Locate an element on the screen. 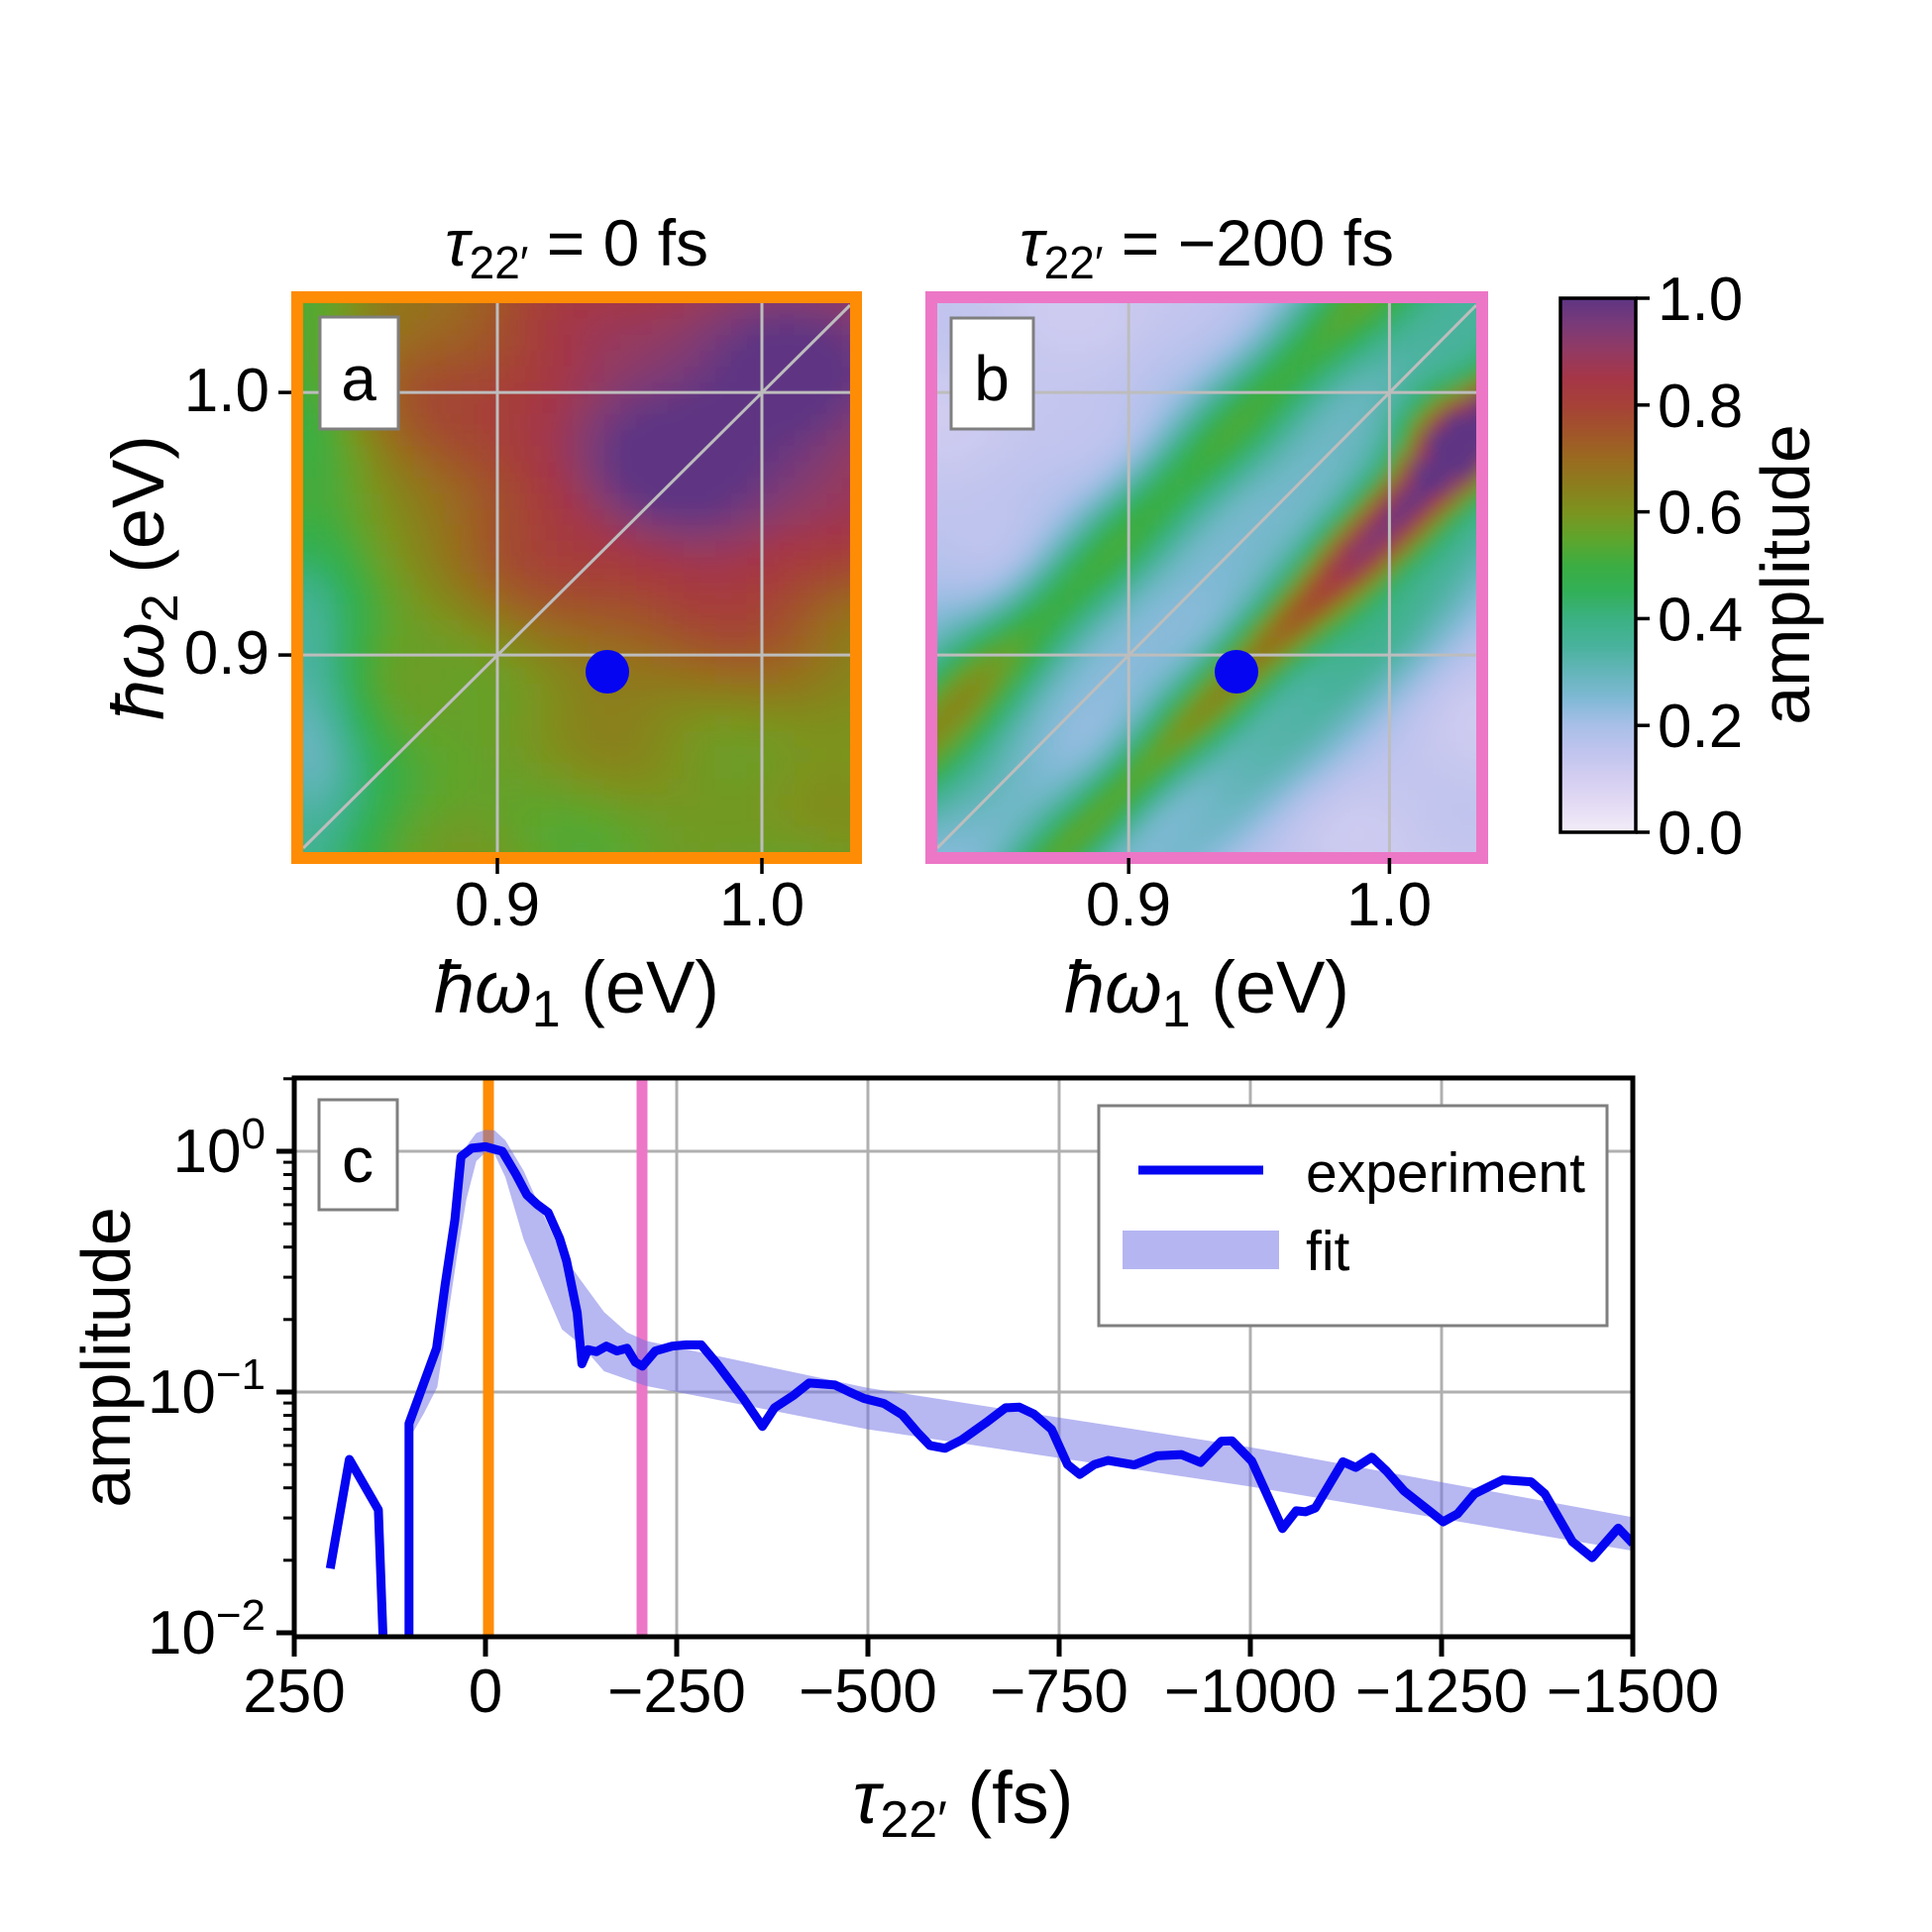  svg-text: fit is located at coordinates (1328, 1251).